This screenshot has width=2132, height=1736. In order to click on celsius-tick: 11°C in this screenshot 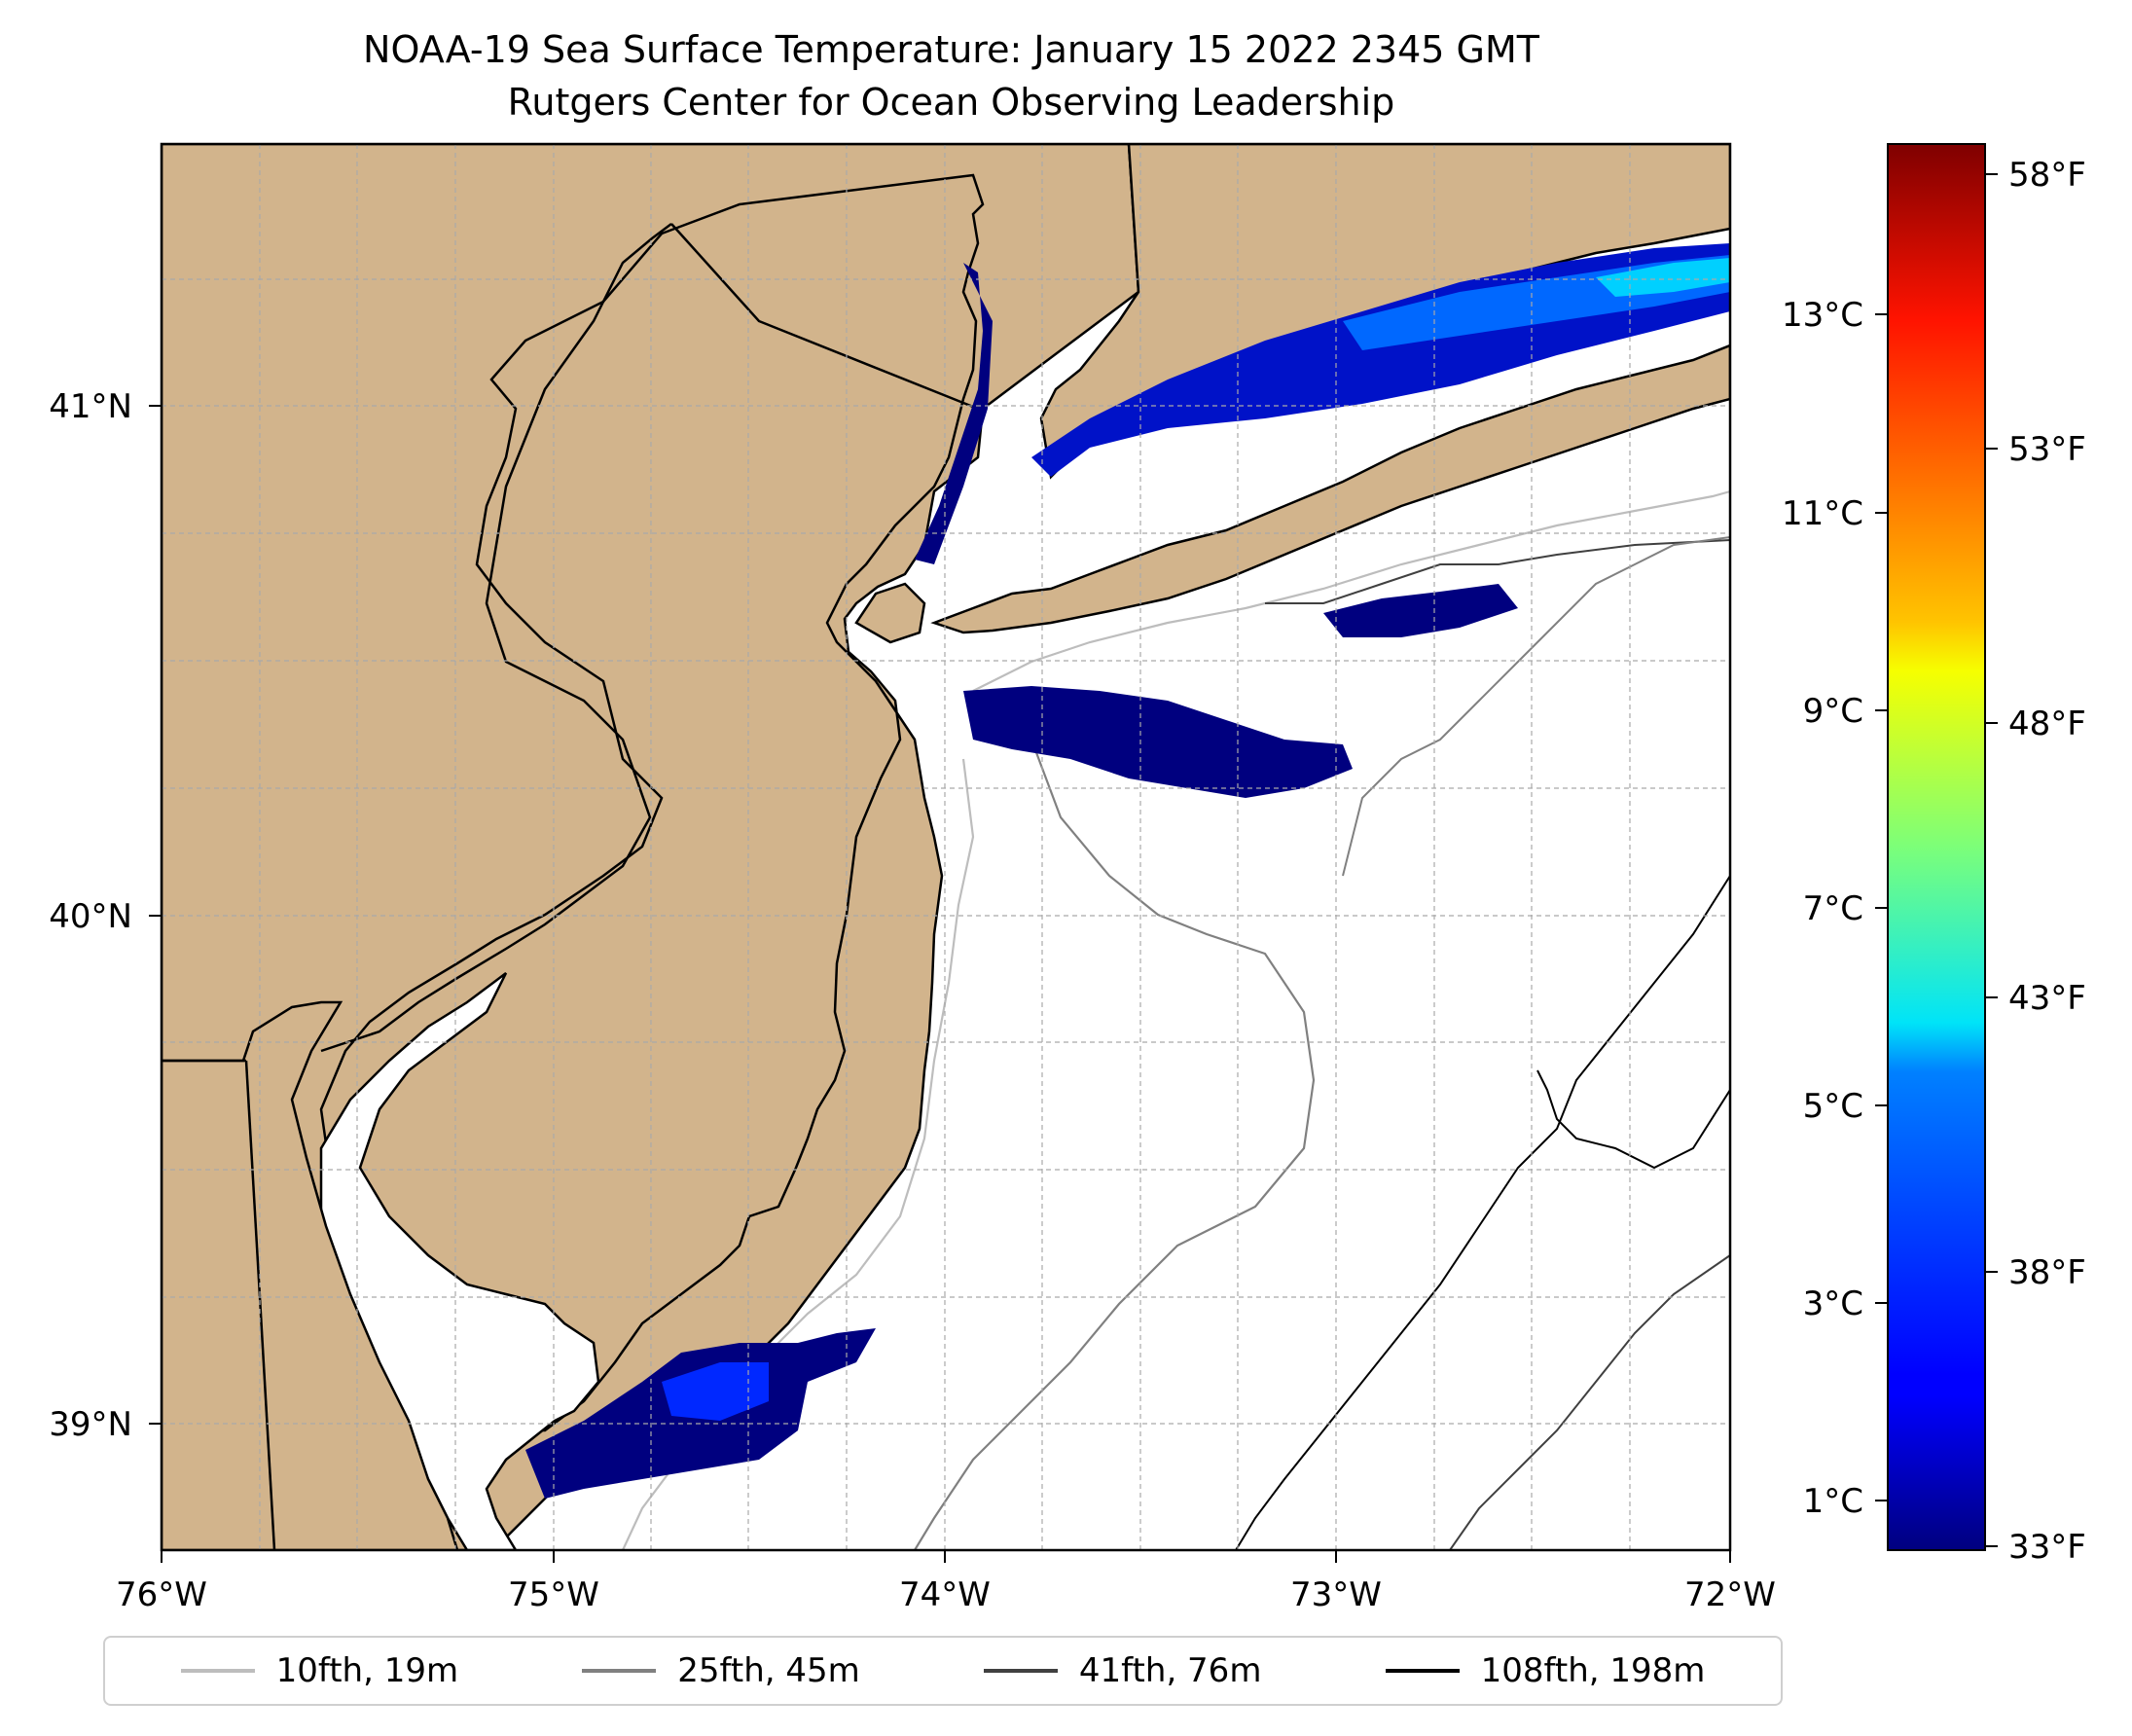, I will do `click(1823, 514)`.